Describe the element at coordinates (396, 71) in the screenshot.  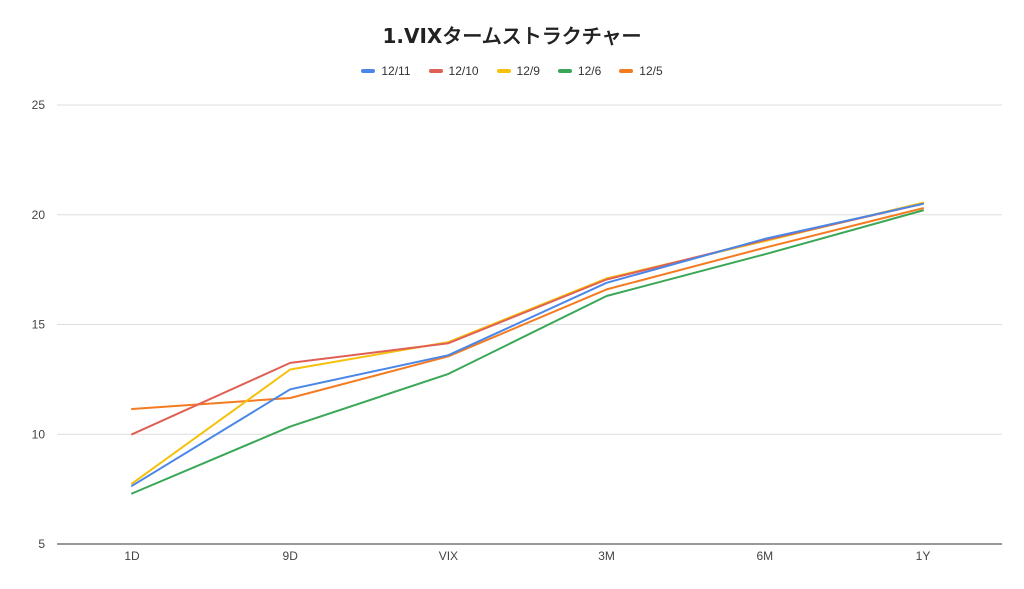
I see `legend-label: 12/11` at that location.